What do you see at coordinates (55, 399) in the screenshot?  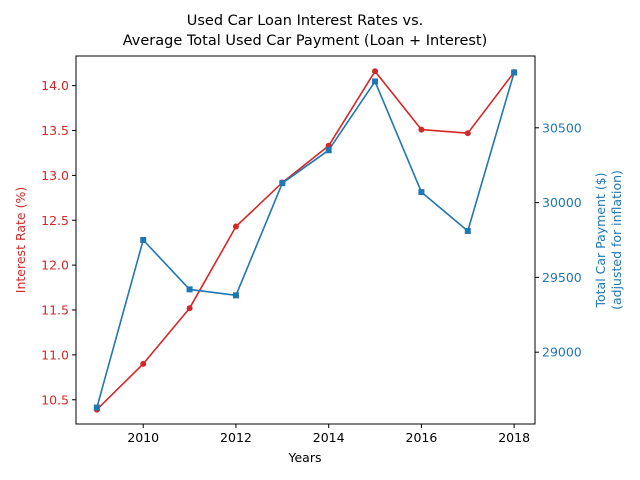 I see `left-y-tick-label: 10.5` at bounding box center [55, 399].